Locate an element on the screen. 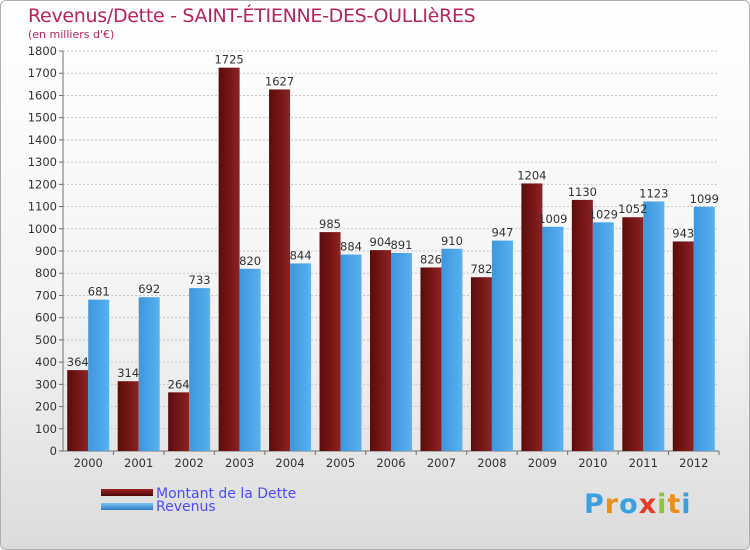  data-label-dette: 1627 is located at coordinates (279, 81).